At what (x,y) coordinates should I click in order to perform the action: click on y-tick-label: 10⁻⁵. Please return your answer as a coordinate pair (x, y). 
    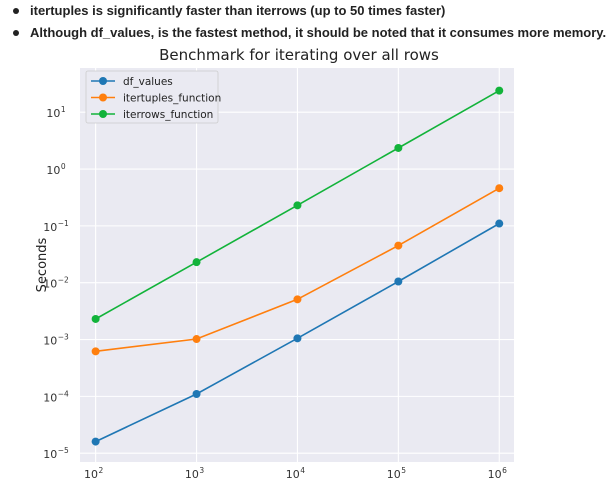
    Looking at the image, I should click on (56, 453).